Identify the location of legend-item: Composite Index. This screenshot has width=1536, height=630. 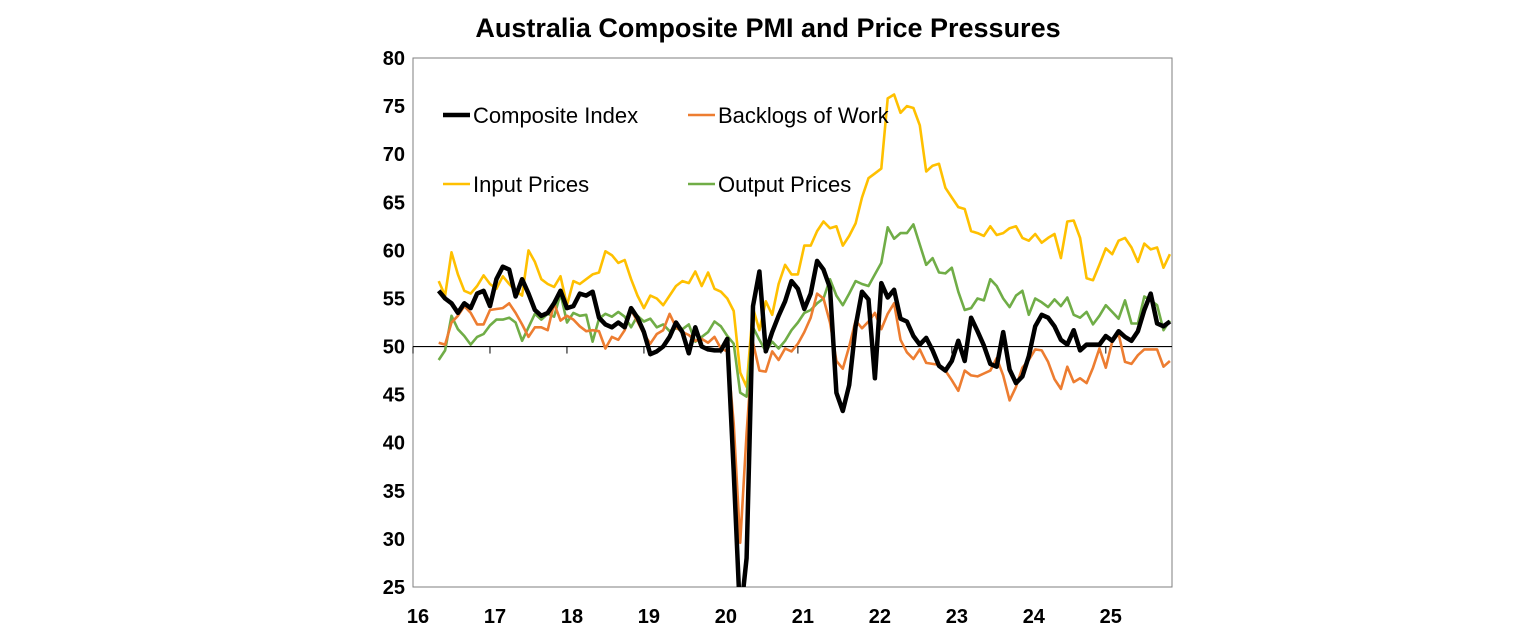
(540, 115).